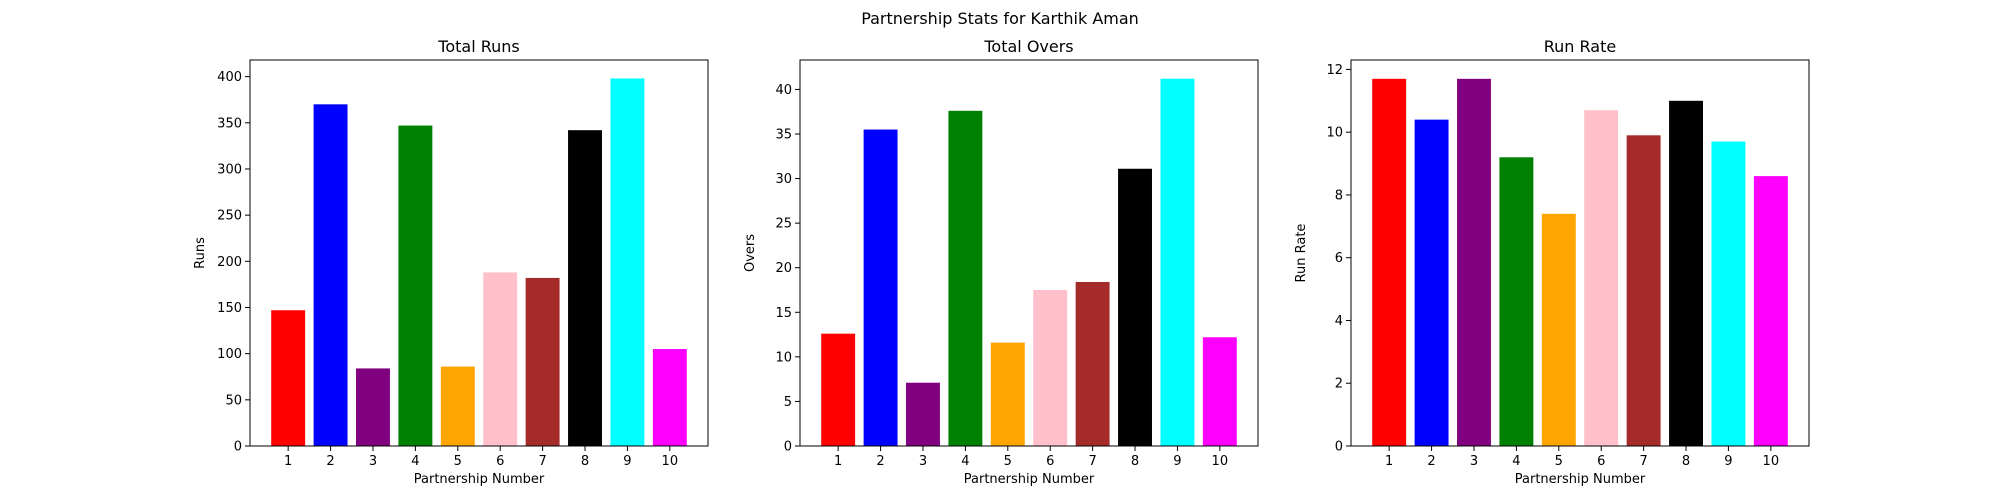 The height and width of the screenshot is (500, 2000). What do you see at coordinates (1000, 18) in the screenshot?
I see `figure-title: Partnership Stats for Karthik Aman` at bounding box center [1000, 18].